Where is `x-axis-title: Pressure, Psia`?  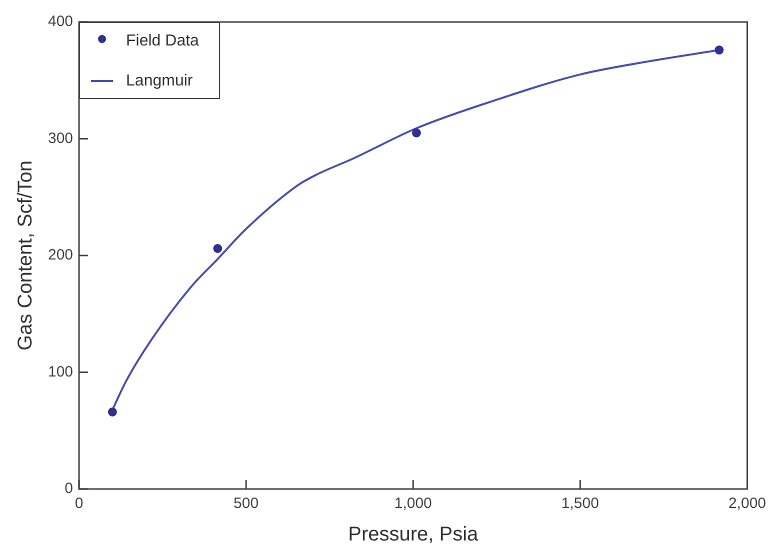
x-axis-title: Pressure, Psia is located at coordinates (414, 535).